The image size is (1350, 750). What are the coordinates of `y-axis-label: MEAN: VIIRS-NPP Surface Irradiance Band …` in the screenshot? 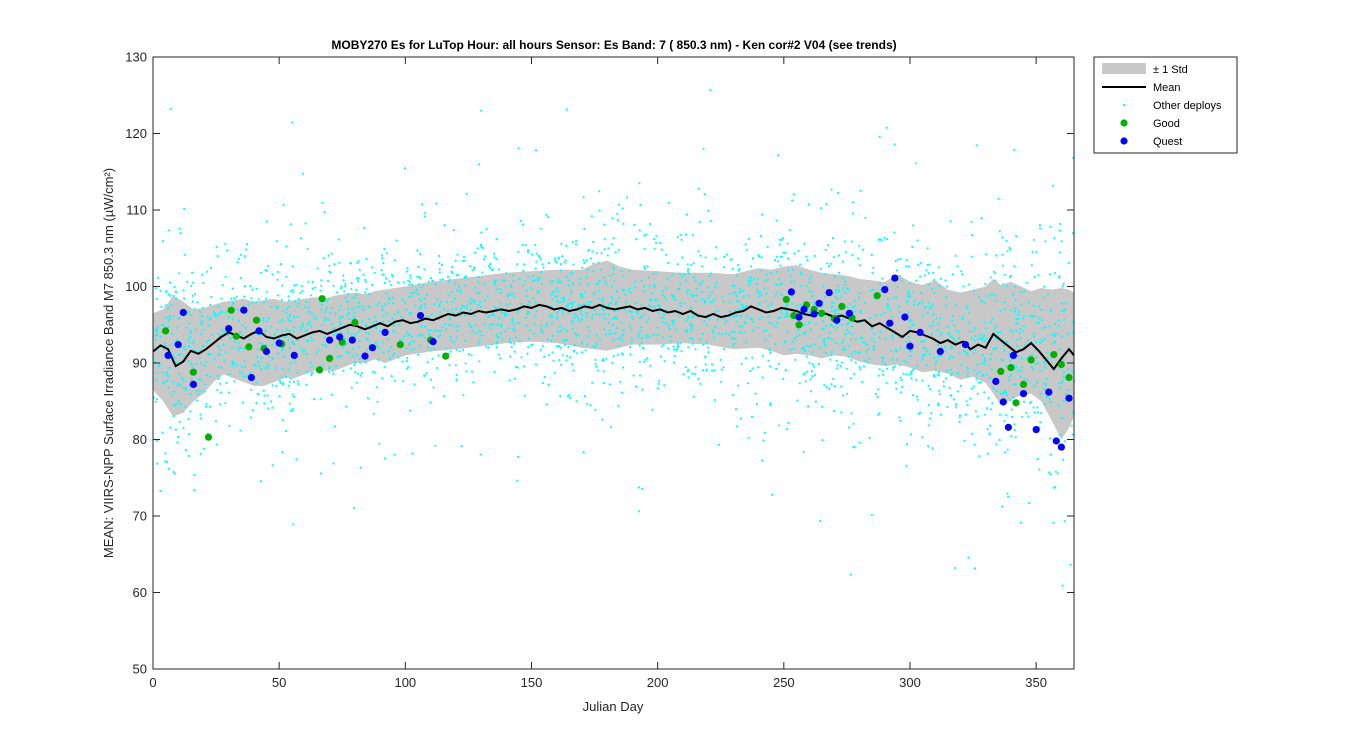 It's located at (108, 363).